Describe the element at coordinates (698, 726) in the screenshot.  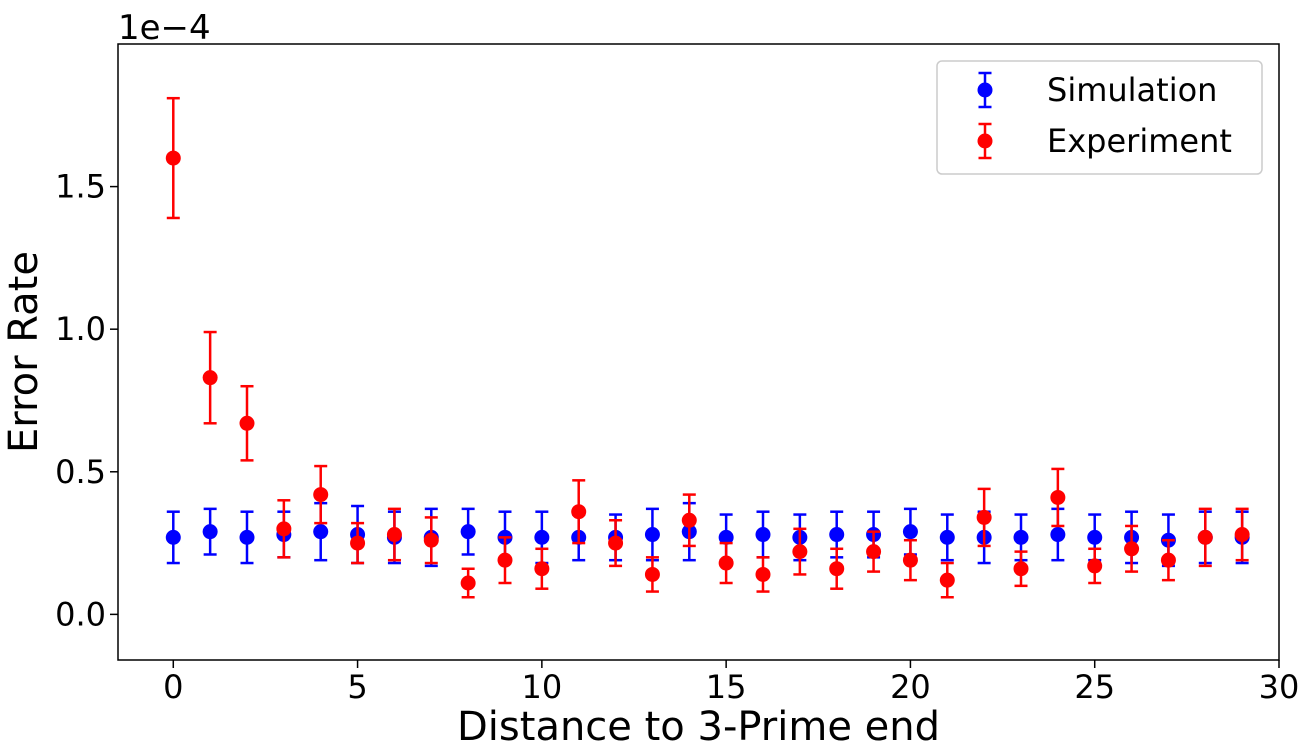
I see `x-axis-title: Distance to 3-Prime end` at that location.